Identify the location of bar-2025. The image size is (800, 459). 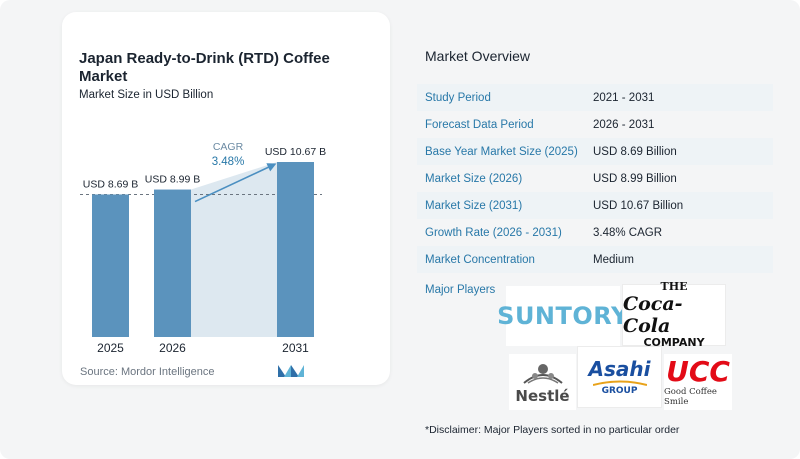
(110, 265).